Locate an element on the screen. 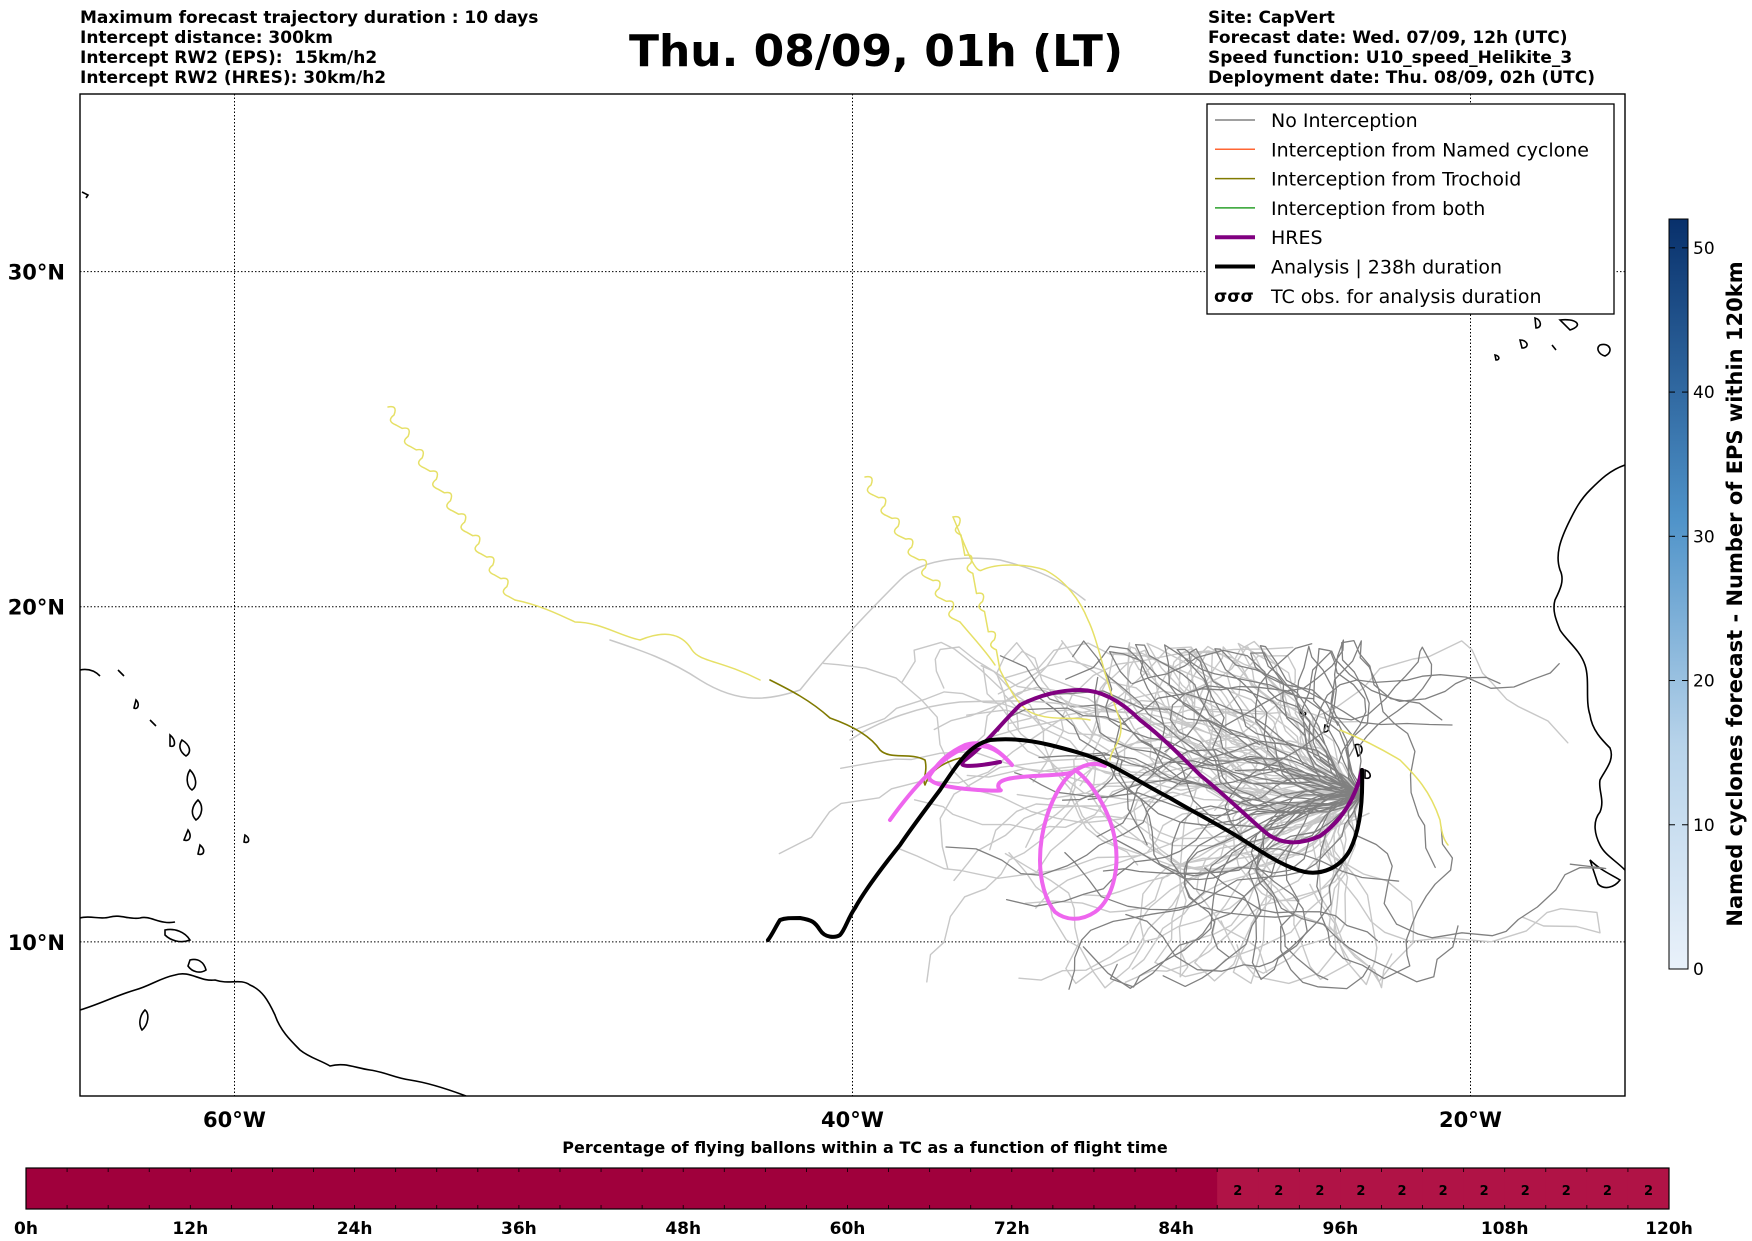  header-forecast-date: Forecast date: Wed. 07/09, 12h (UTC) is located at coordinates (1388, 38).